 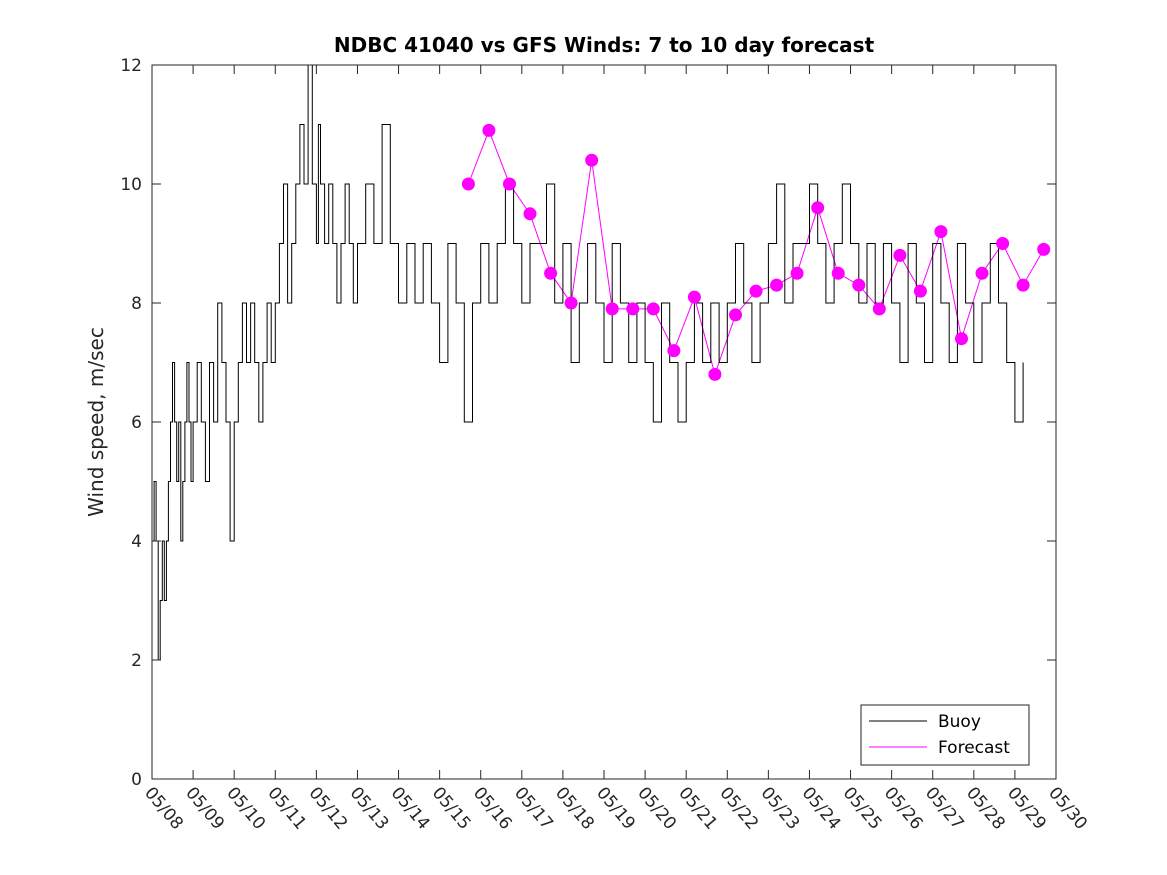 What do you see at coordinates (959, 722) in the screenshot?
I see `legend-buoy-label: Buoy` at bounding box center [959, 722].